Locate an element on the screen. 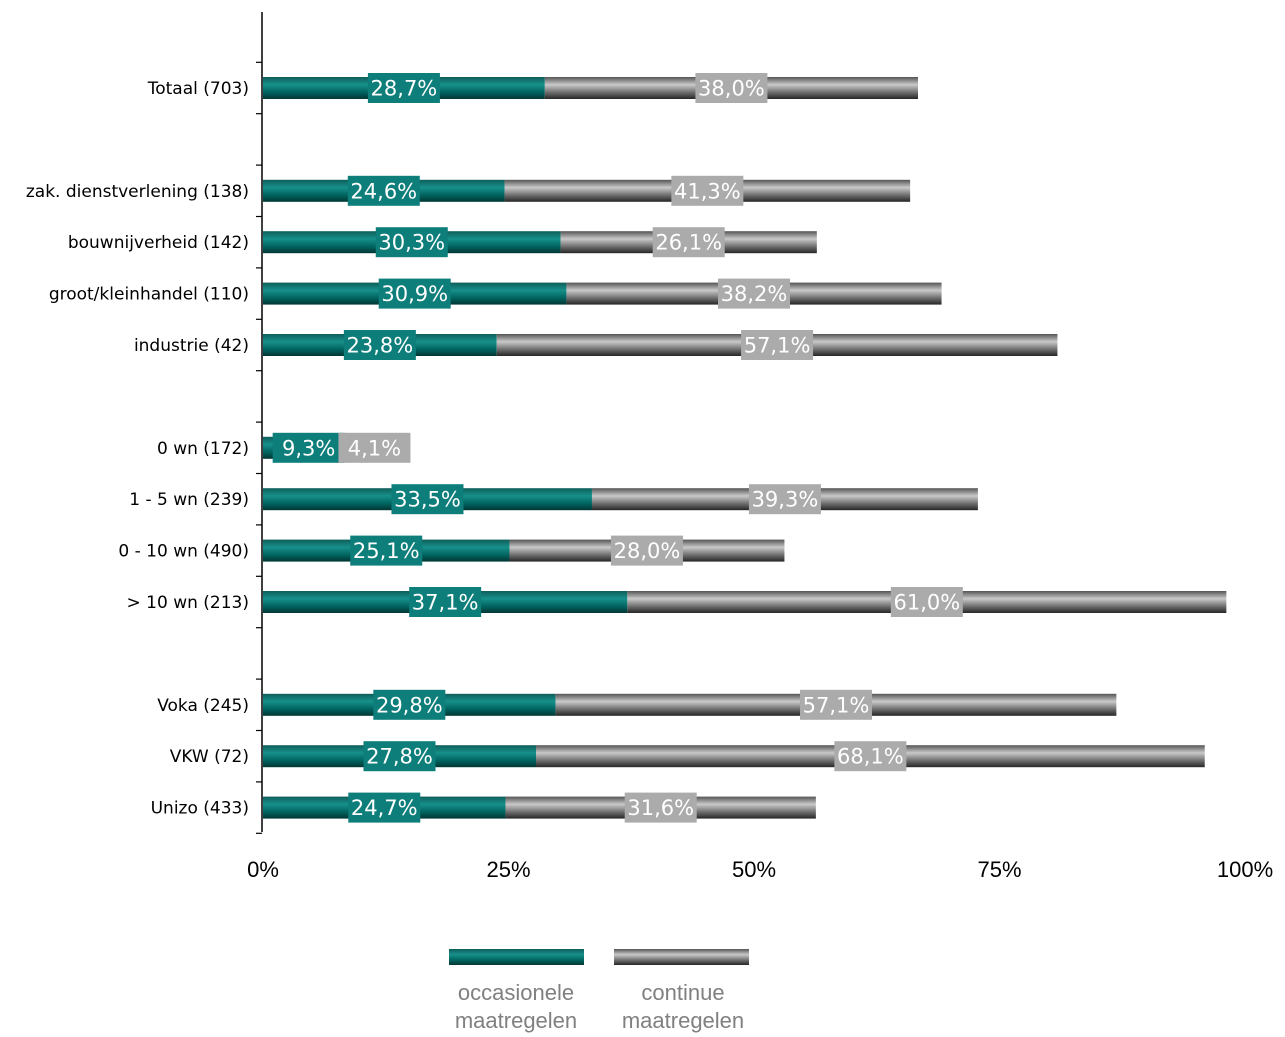  data-label-continuous: 28,0% is located at coordinates (647, 551).